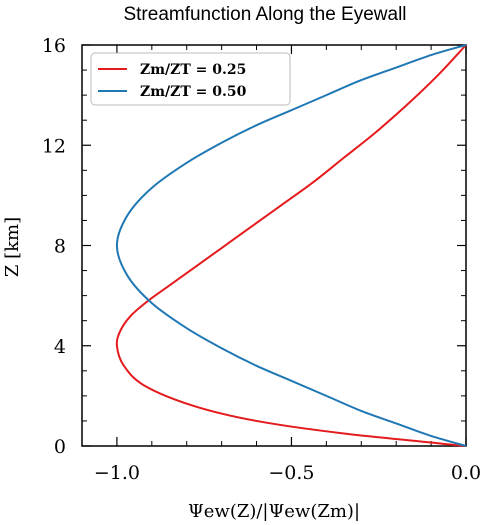  What do you see at coordinates (54, 146) in the screenshot?
I see `y-tick-label: 12` at bounding box center [54, 146].